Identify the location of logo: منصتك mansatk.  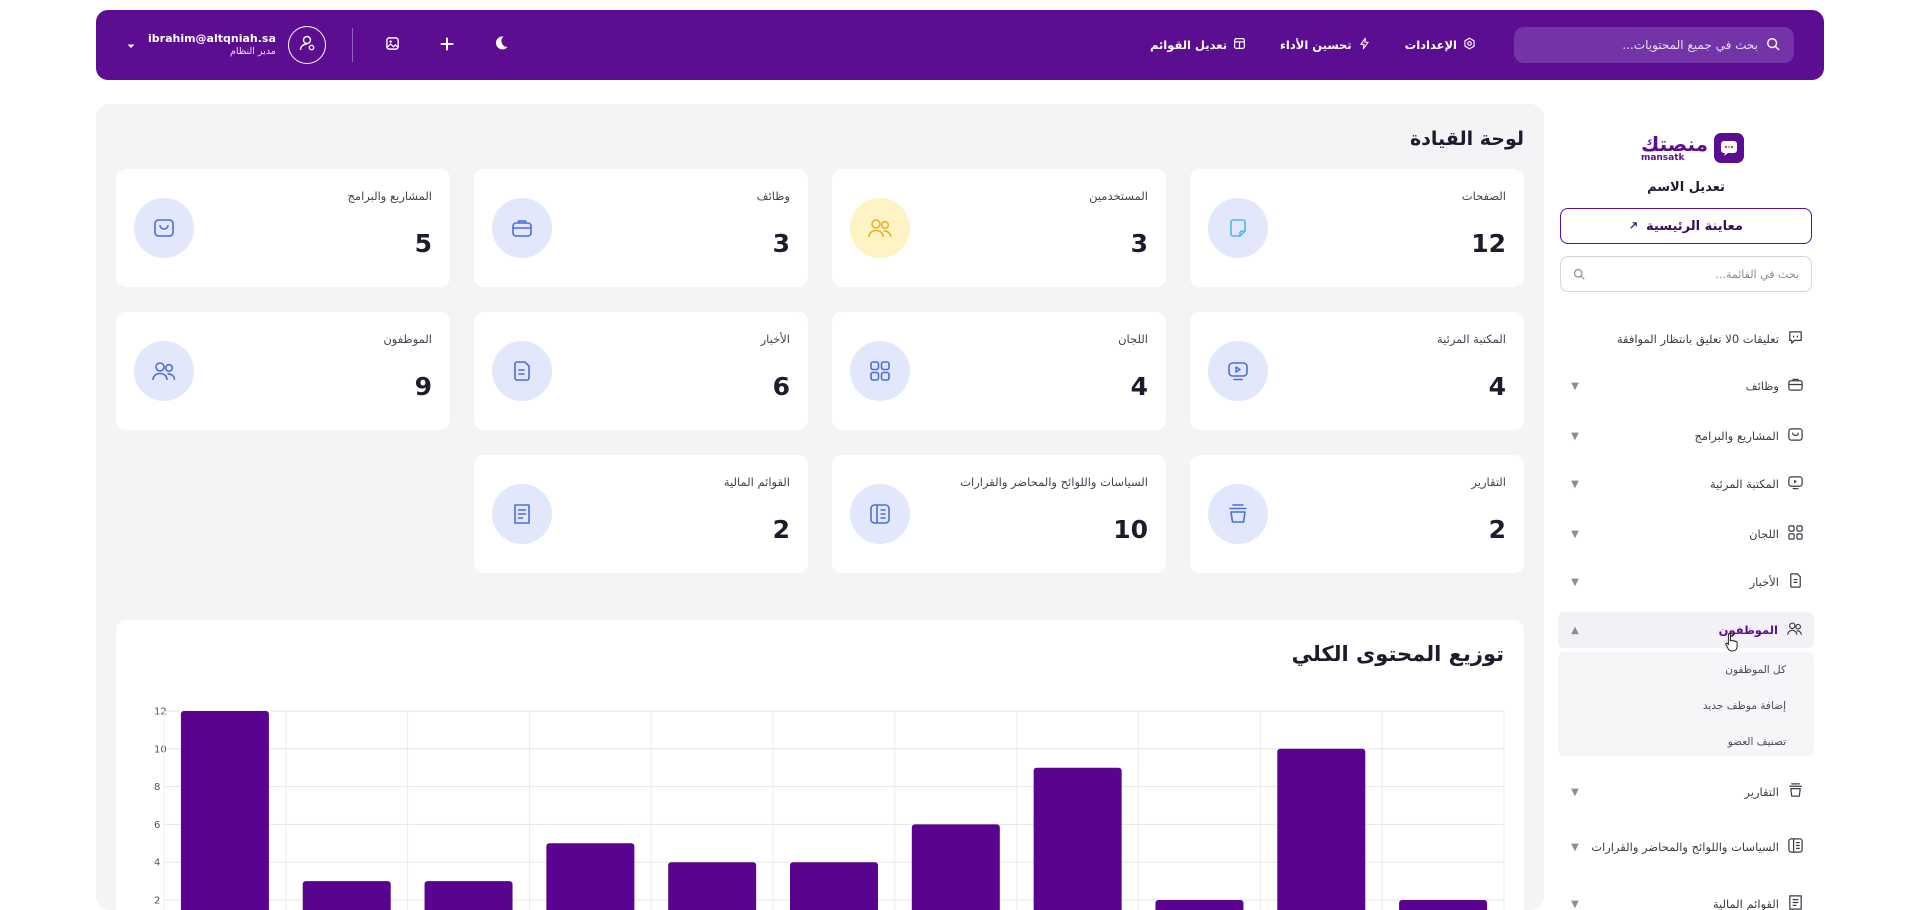
(1689, 148).